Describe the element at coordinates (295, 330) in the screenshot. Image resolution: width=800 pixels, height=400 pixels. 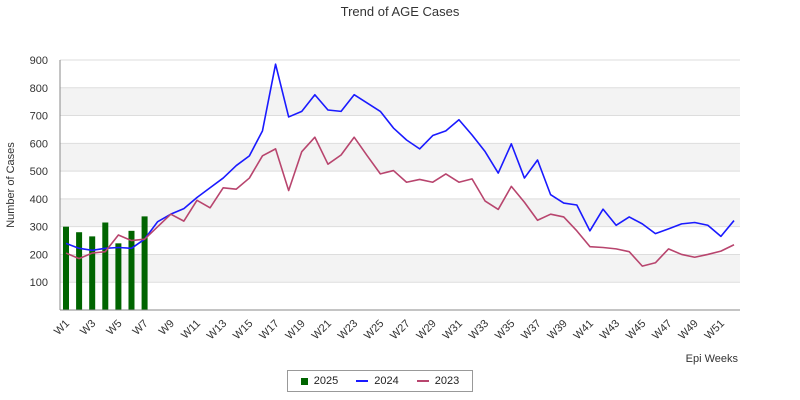
I see `x-tick-label: W19` at that location.